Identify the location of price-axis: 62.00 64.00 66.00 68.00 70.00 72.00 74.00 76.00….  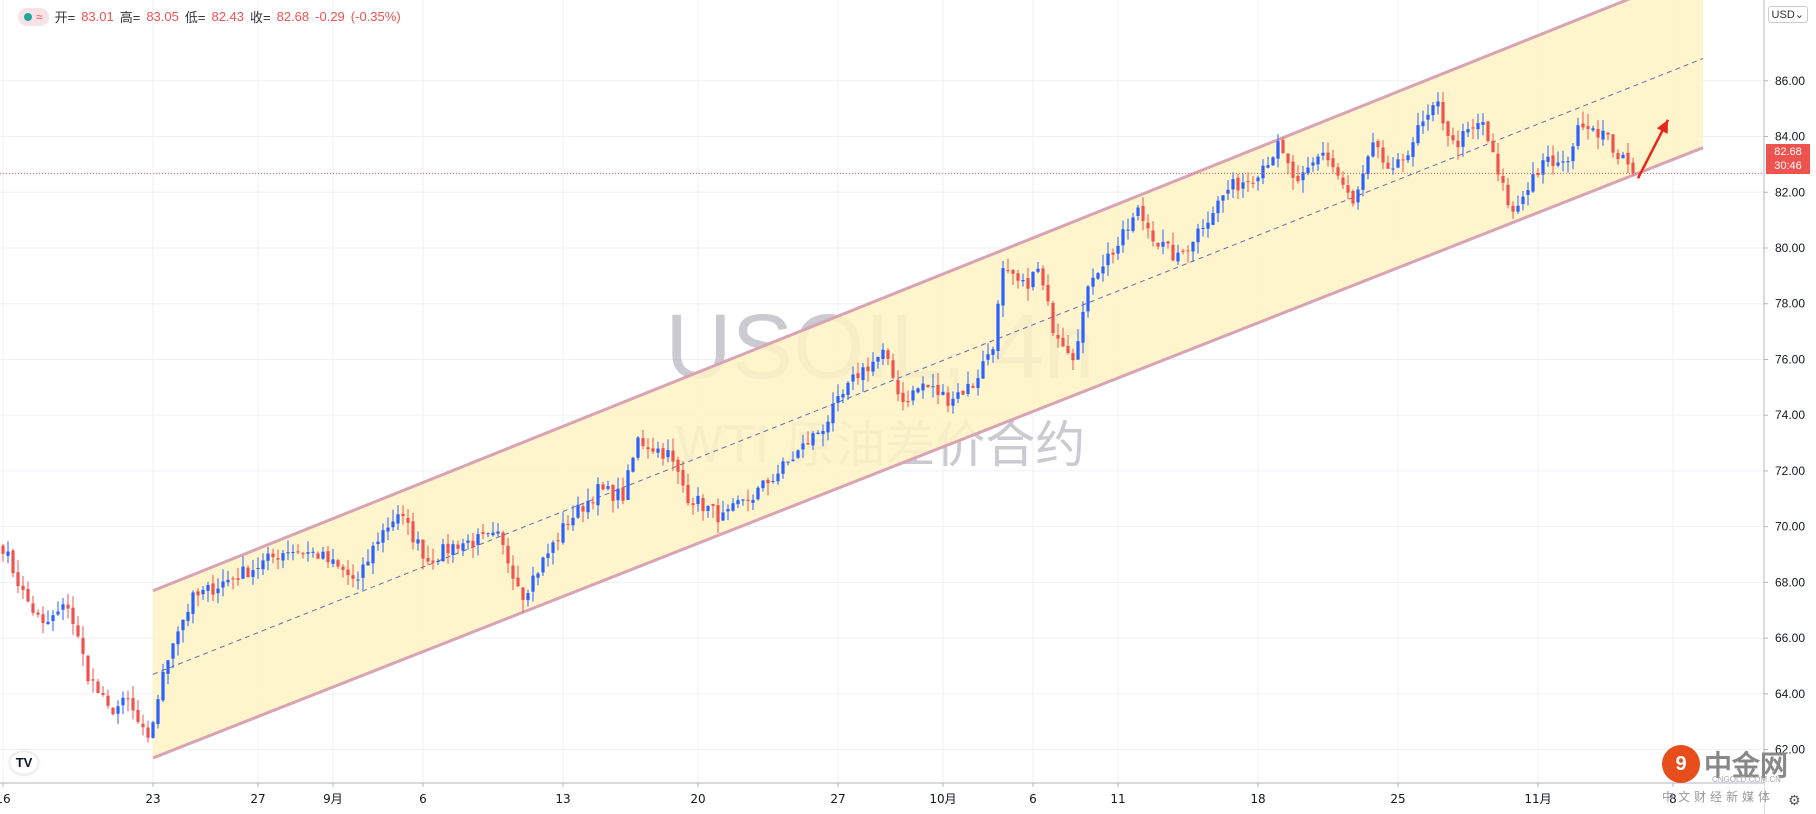
(1789, 407).